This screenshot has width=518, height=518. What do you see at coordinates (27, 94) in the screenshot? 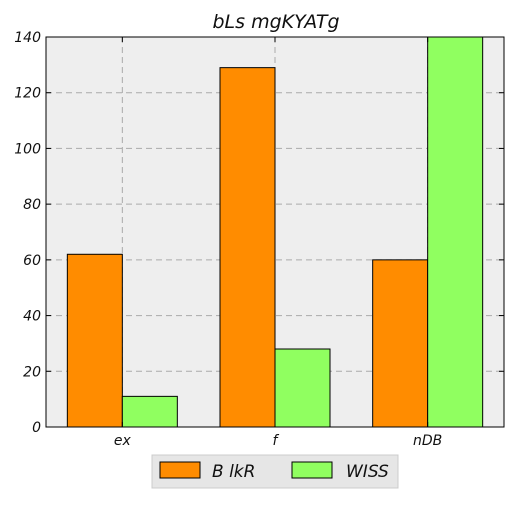
I see `y-tick-label: 120` at bounding box center [27, 94].